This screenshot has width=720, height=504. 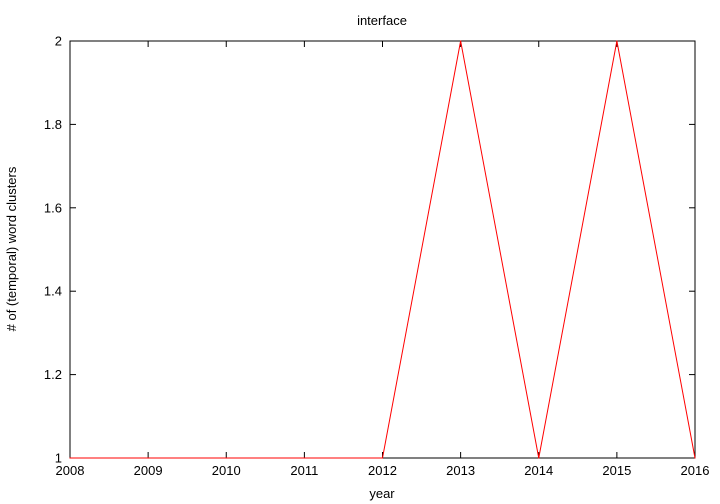 I want to click on x-tick-label: 2008, so click(x=70, y=470).